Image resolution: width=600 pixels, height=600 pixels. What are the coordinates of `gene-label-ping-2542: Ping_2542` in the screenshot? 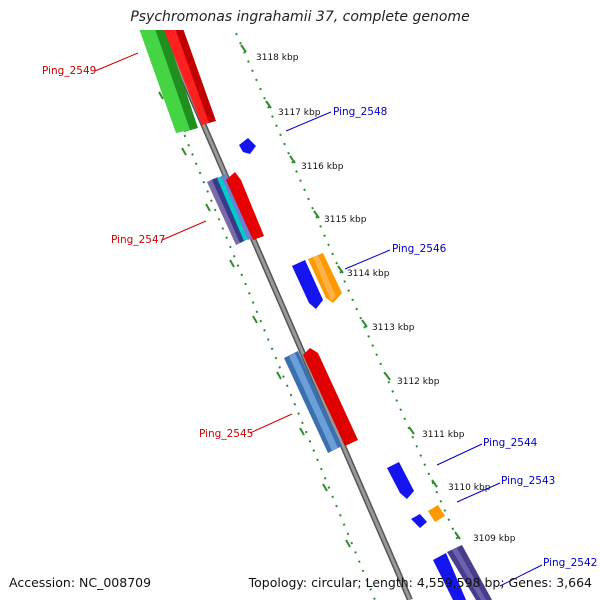 It's located at (570, 563).